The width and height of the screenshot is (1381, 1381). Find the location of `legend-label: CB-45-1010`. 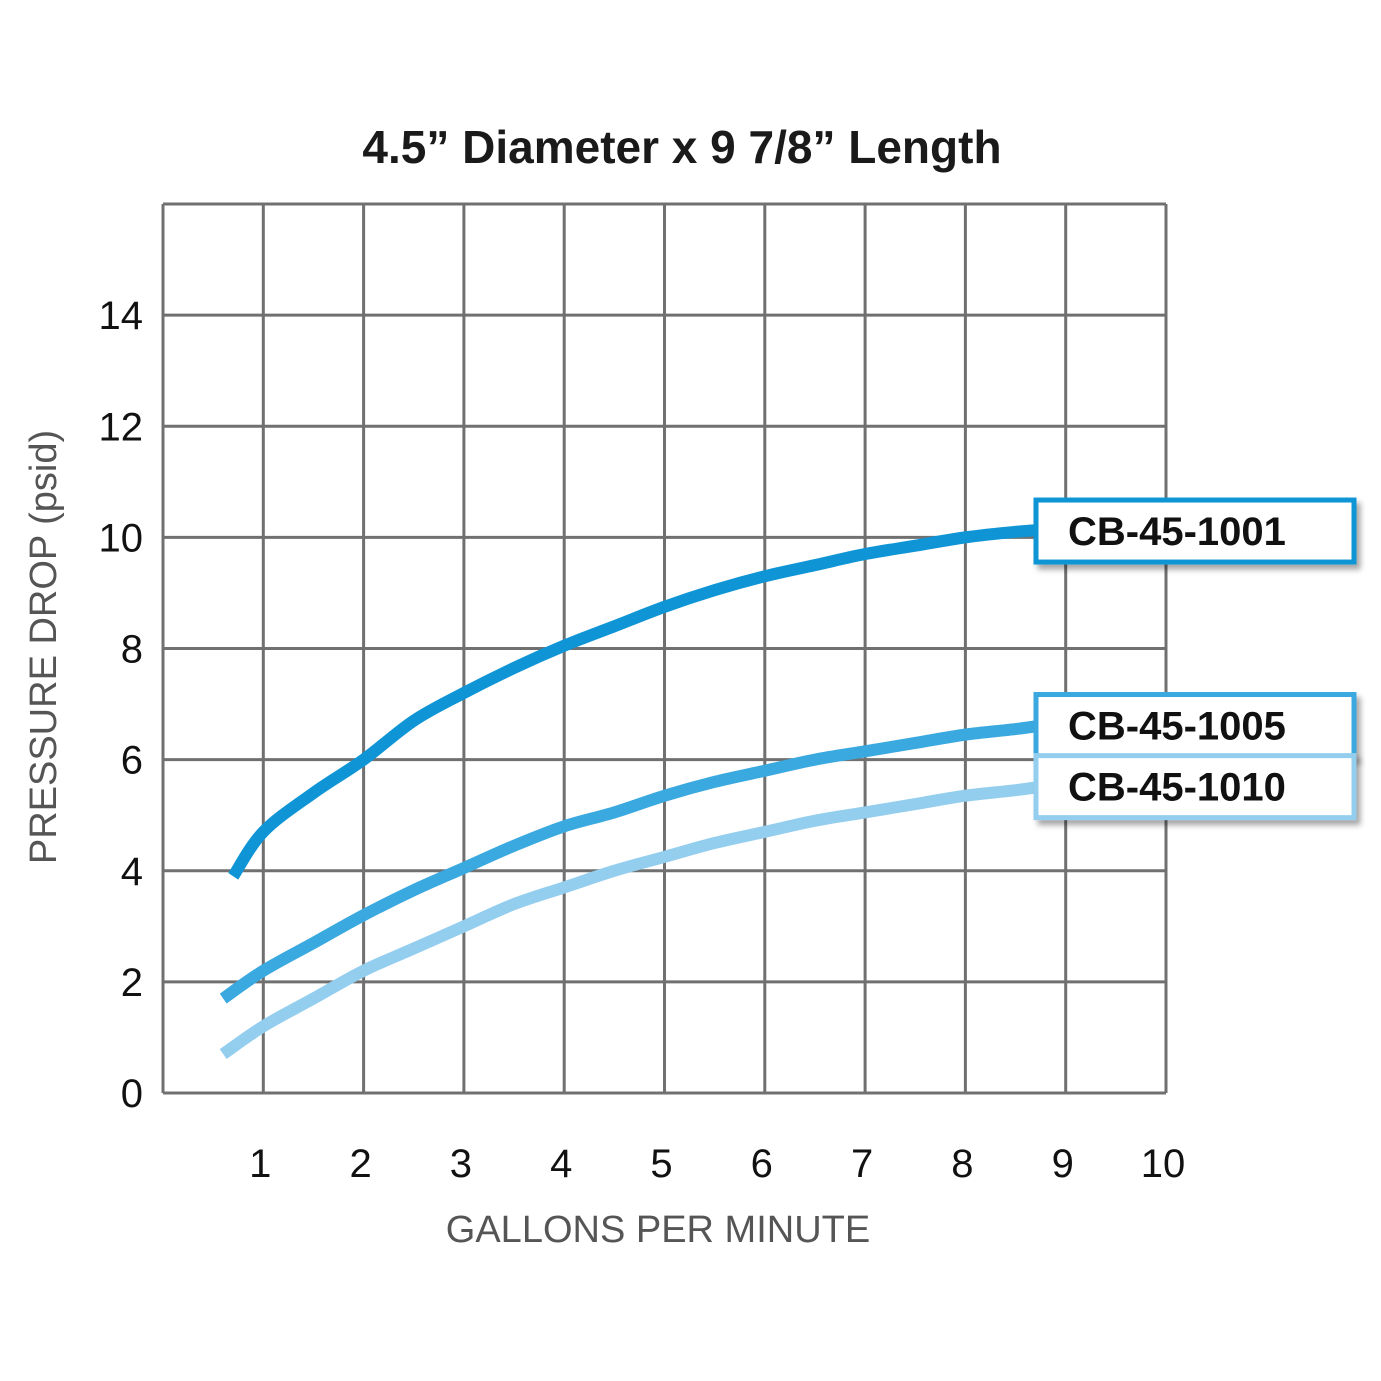

legend-label: CB-45-1010 is located at coordinates (1177, 788).